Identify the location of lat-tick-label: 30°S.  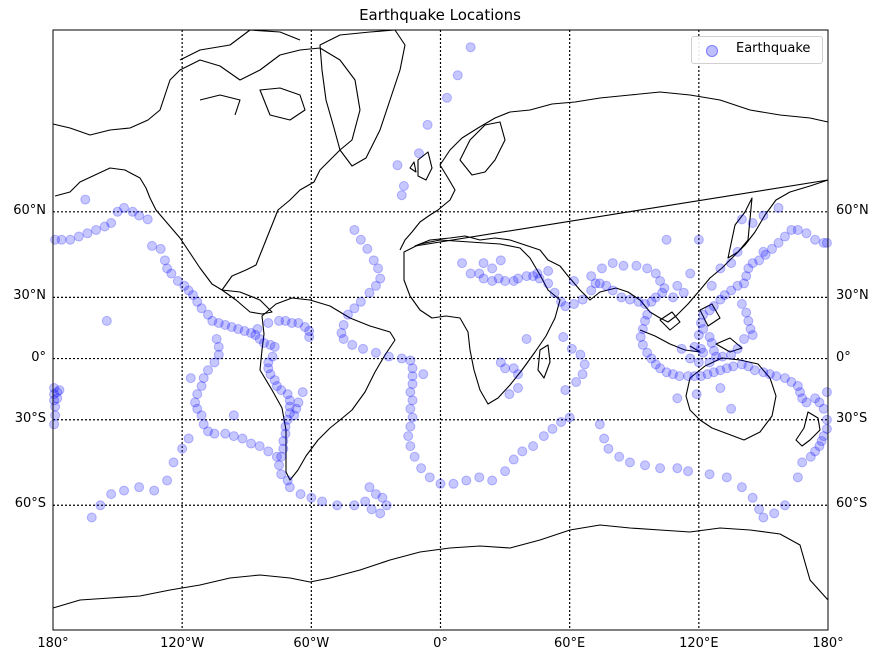
(852, 418).